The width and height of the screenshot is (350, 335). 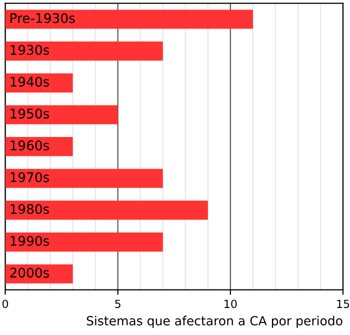 What do you see at coordinates (30, 241) in the screenshot?
I see `y-tick-label: 1990s` at bounding box center [30, 241].